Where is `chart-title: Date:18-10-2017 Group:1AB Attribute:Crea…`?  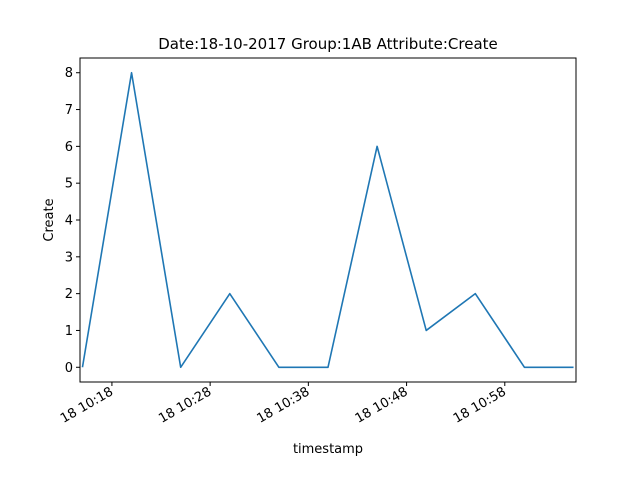 chart-title: Date:18-10-2017 Group:1AB Attribute:Crea… is located at coordinates (328, 44).